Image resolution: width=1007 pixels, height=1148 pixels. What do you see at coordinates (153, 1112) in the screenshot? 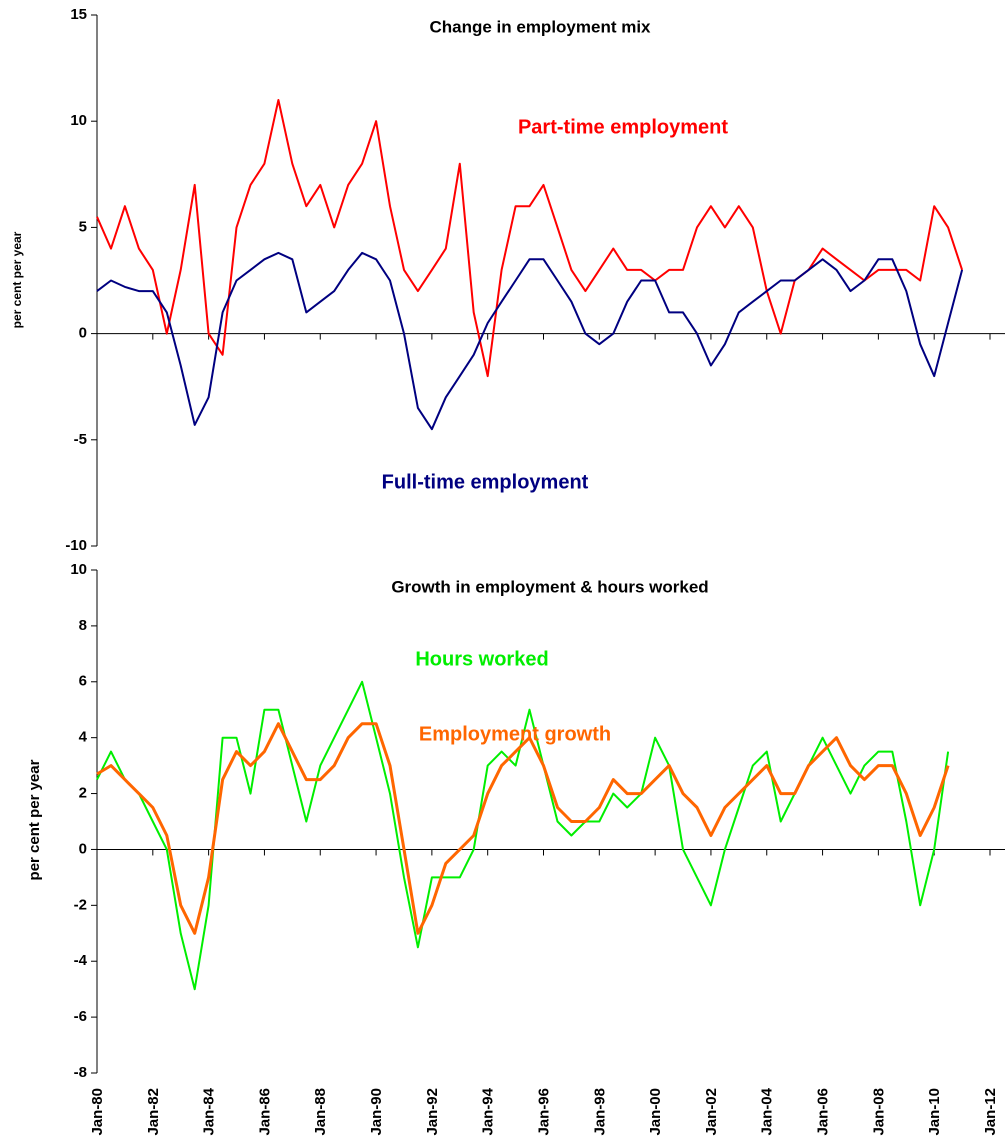
I see `x-tick-label: Jan-82` at bounding box center [153, 1112].